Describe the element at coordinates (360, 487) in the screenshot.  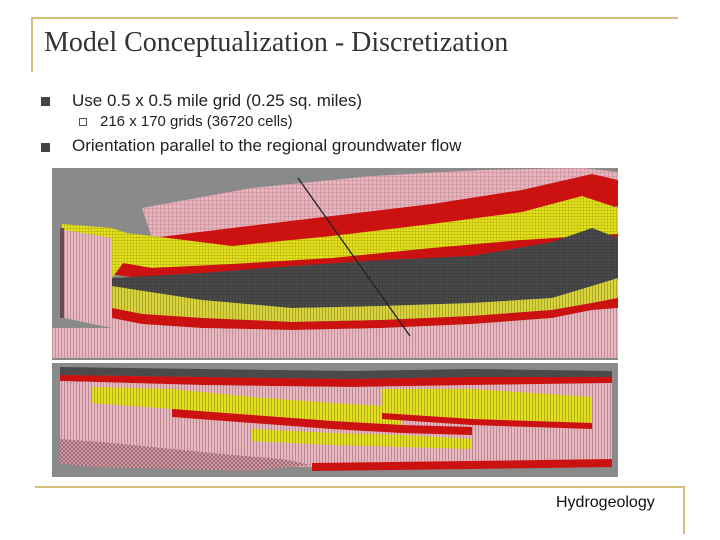
I see `footer-rule-horizontal` at that location.